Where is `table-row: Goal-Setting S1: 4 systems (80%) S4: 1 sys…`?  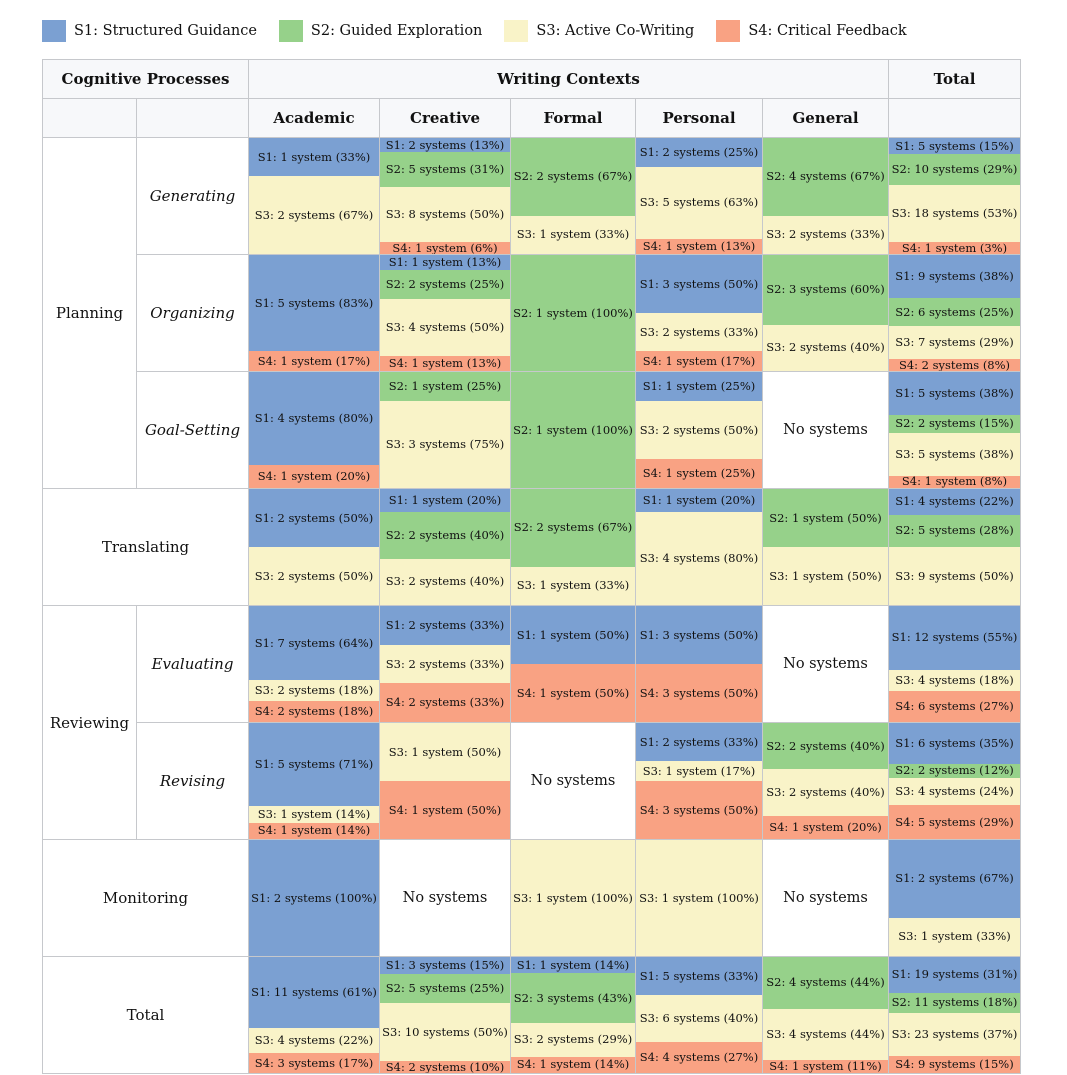 table-row: Goal-Setting S1: 4 systems (80%) S4: 1 sys… is located at coordinates (532, 430).